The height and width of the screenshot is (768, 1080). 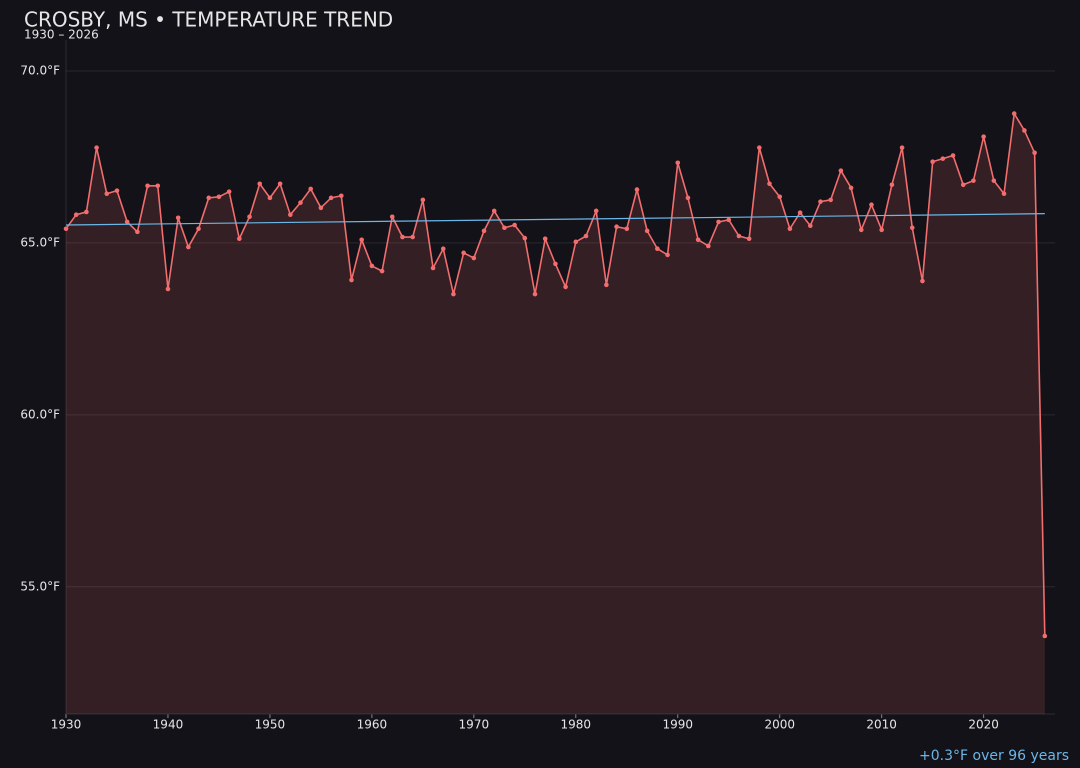 What do you see at coordinates (208, 20) in the screenshot?
I see `chart-title: CROSBY, MS • TEMPERATURE TREND` at bounding box center [208, 20].